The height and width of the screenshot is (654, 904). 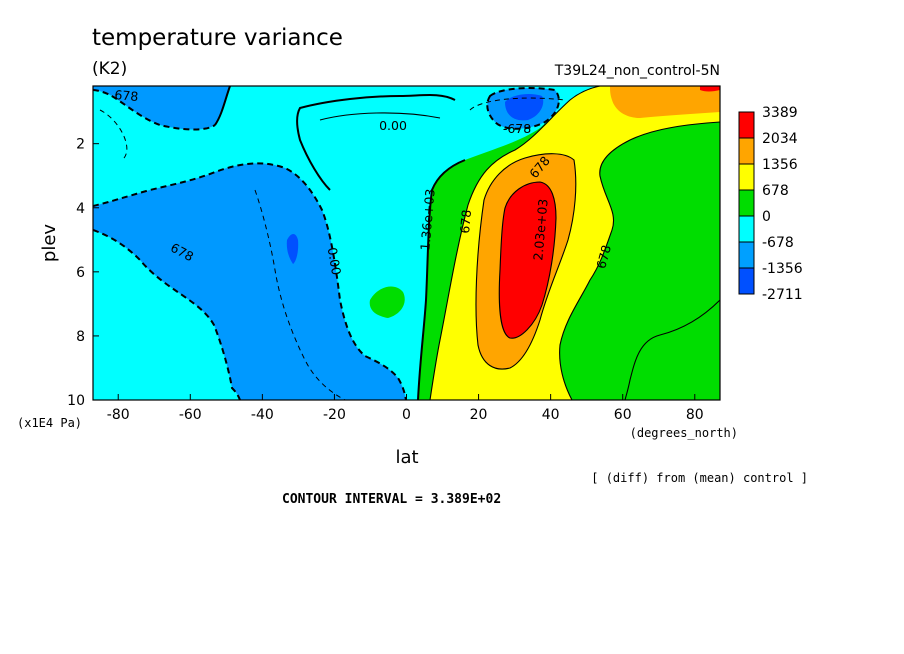 I want to click on x-tick-label: -80, so click(x=118, y=415).